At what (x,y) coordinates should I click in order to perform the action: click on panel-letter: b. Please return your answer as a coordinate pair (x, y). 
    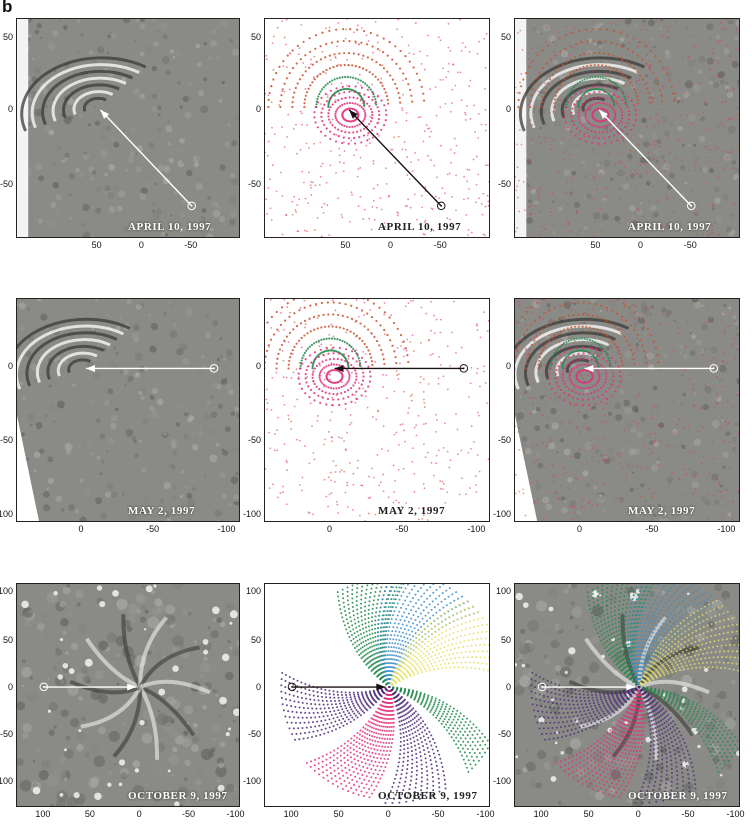
    Looking at the image, I should click on (7, 8).